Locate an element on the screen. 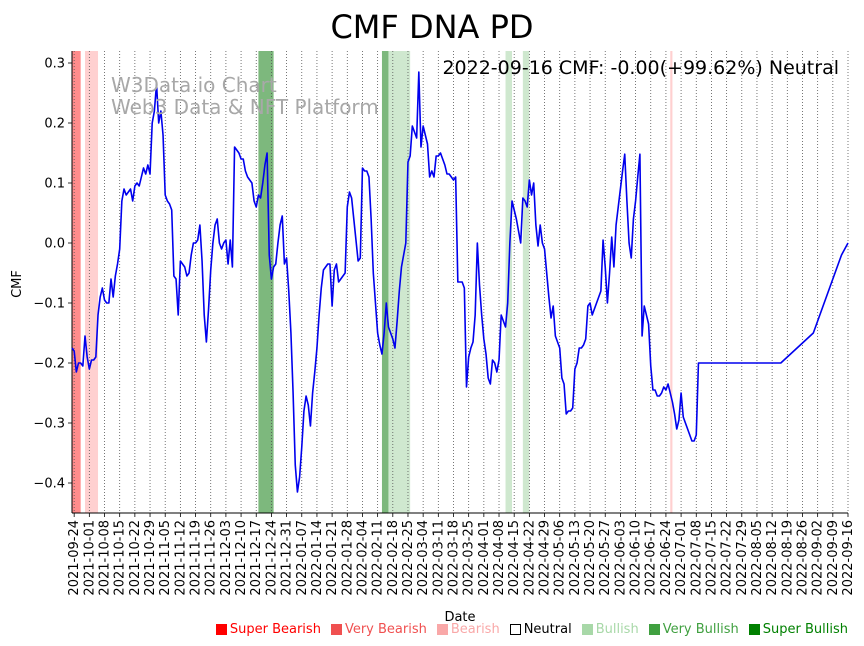 The image size is (864, 646). x-tick-label-2021-11-12: 2021-11-12 is located at coordinates (180, 558).